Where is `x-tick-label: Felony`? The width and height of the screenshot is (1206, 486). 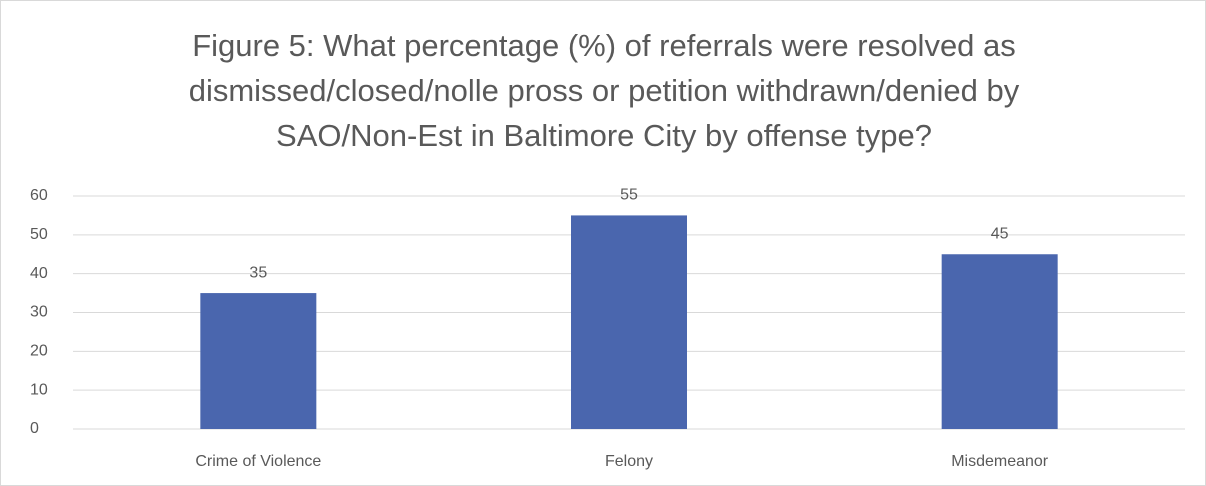 x-tick-label: Felony is located at coordinates (629, 461).